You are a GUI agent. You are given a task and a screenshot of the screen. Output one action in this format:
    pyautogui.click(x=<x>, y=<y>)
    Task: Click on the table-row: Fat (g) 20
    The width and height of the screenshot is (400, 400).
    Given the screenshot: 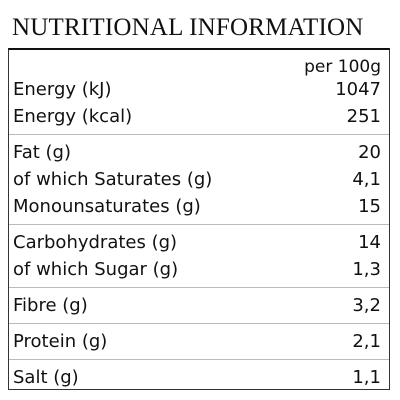 What is the action you would take?
    pyautogui.click(x=199, y=152)
    